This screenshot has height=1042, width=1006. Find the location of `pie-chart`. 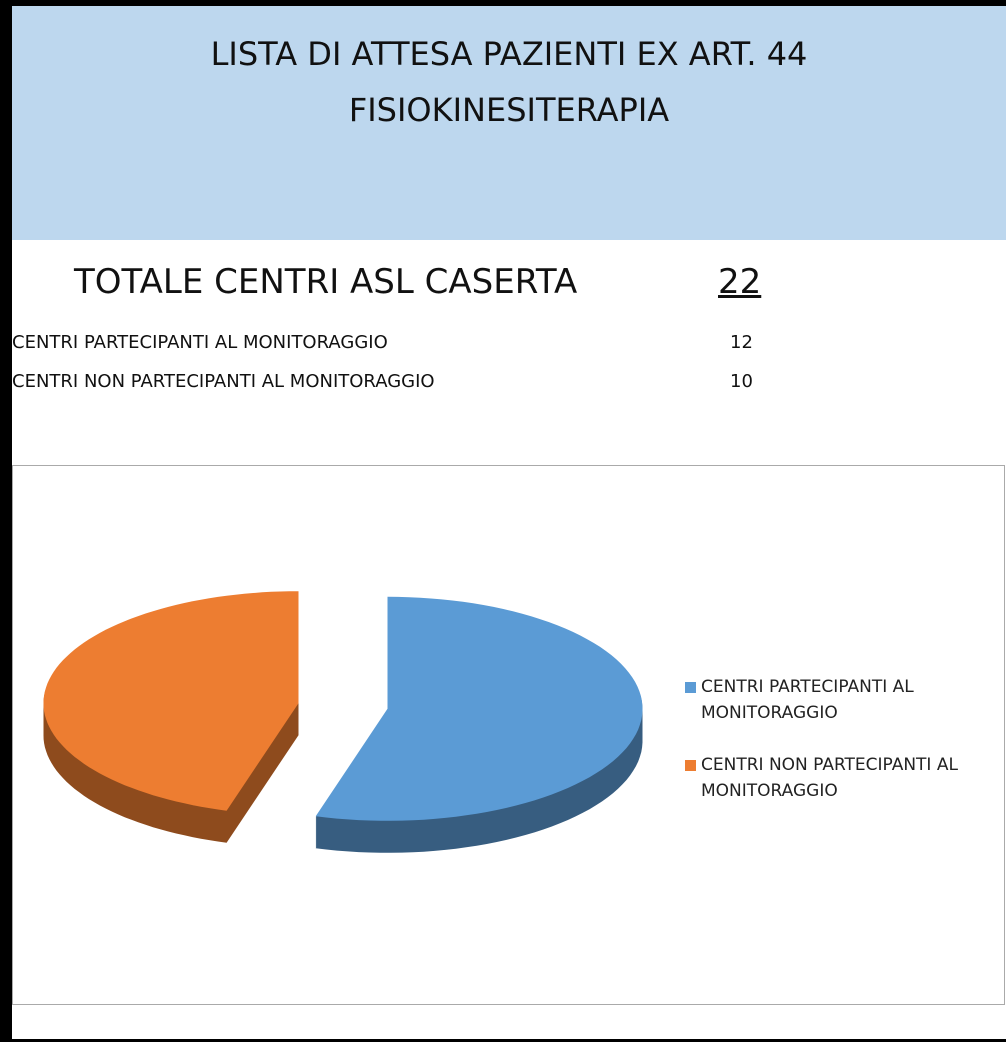

pie-chart is located at coordinates (343, 722).